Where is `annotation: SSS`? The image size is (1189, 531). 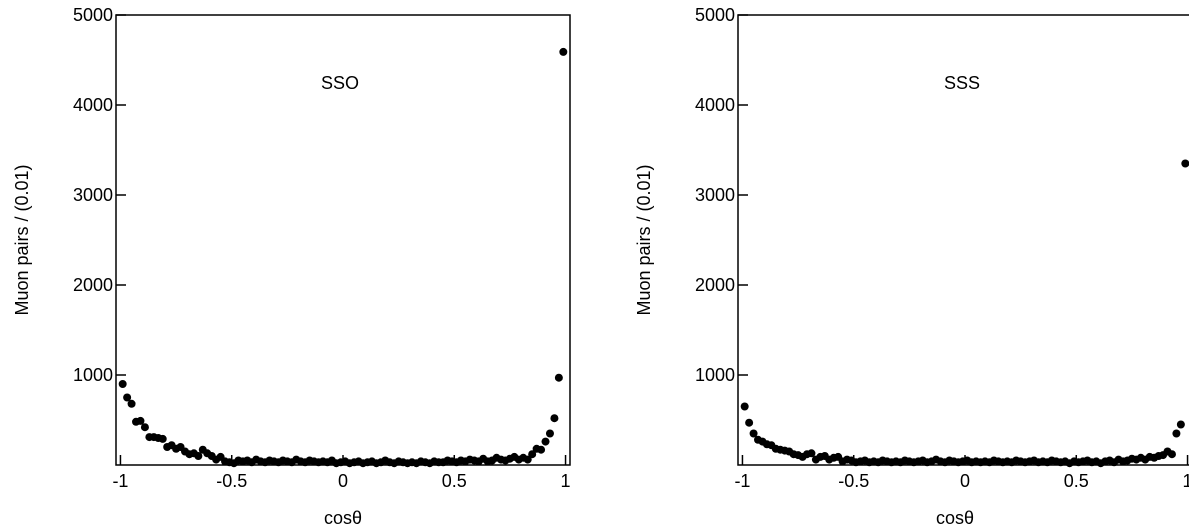
annotation: SSS is located at coordinates (962, 83).